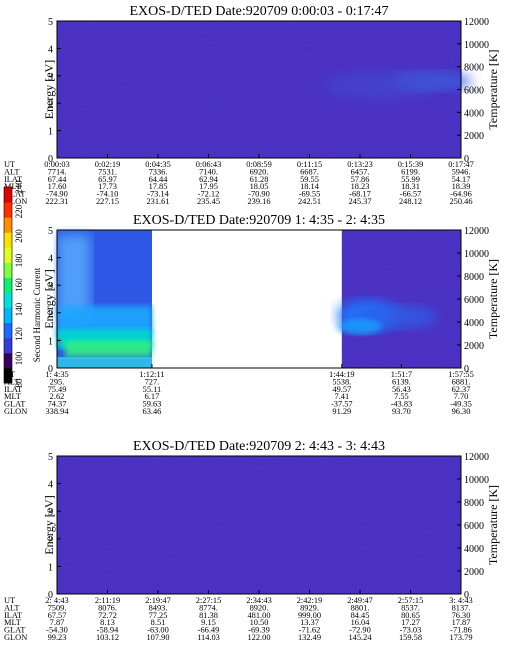 Image resolution: width=505 pixels, height=649 pixels. I want to click on table-row-label: GLON, so click(15, 411).